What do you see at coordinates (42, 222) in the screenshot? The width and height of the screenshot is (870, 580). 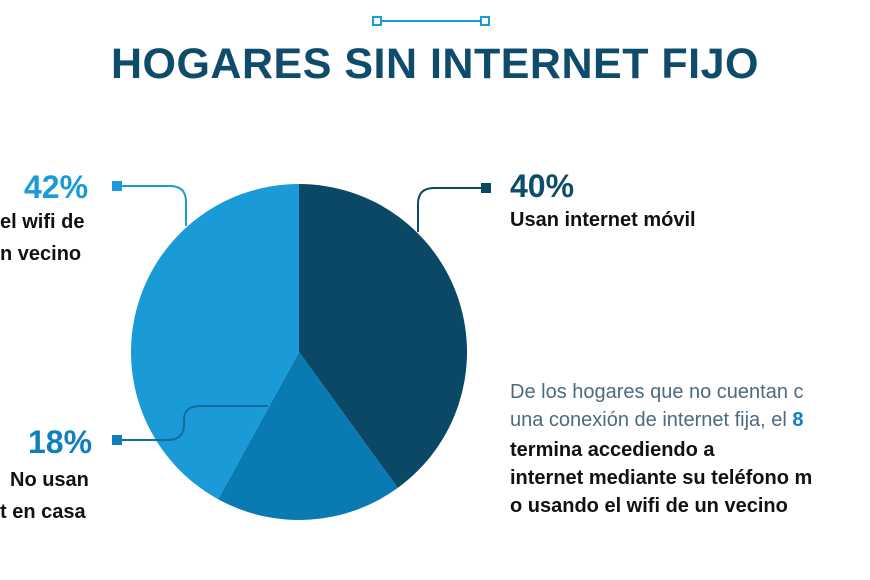 I see `label-42-line1: el wifi de` at bounding box center [42, 222].